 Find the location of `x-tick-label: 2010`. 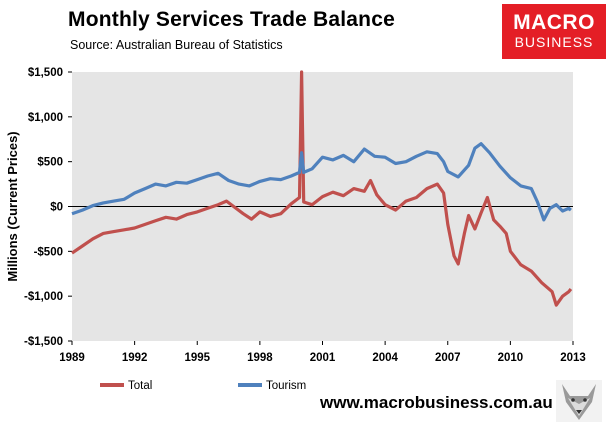

x-tick-label: 2010 is located at coordinates (511, 358).